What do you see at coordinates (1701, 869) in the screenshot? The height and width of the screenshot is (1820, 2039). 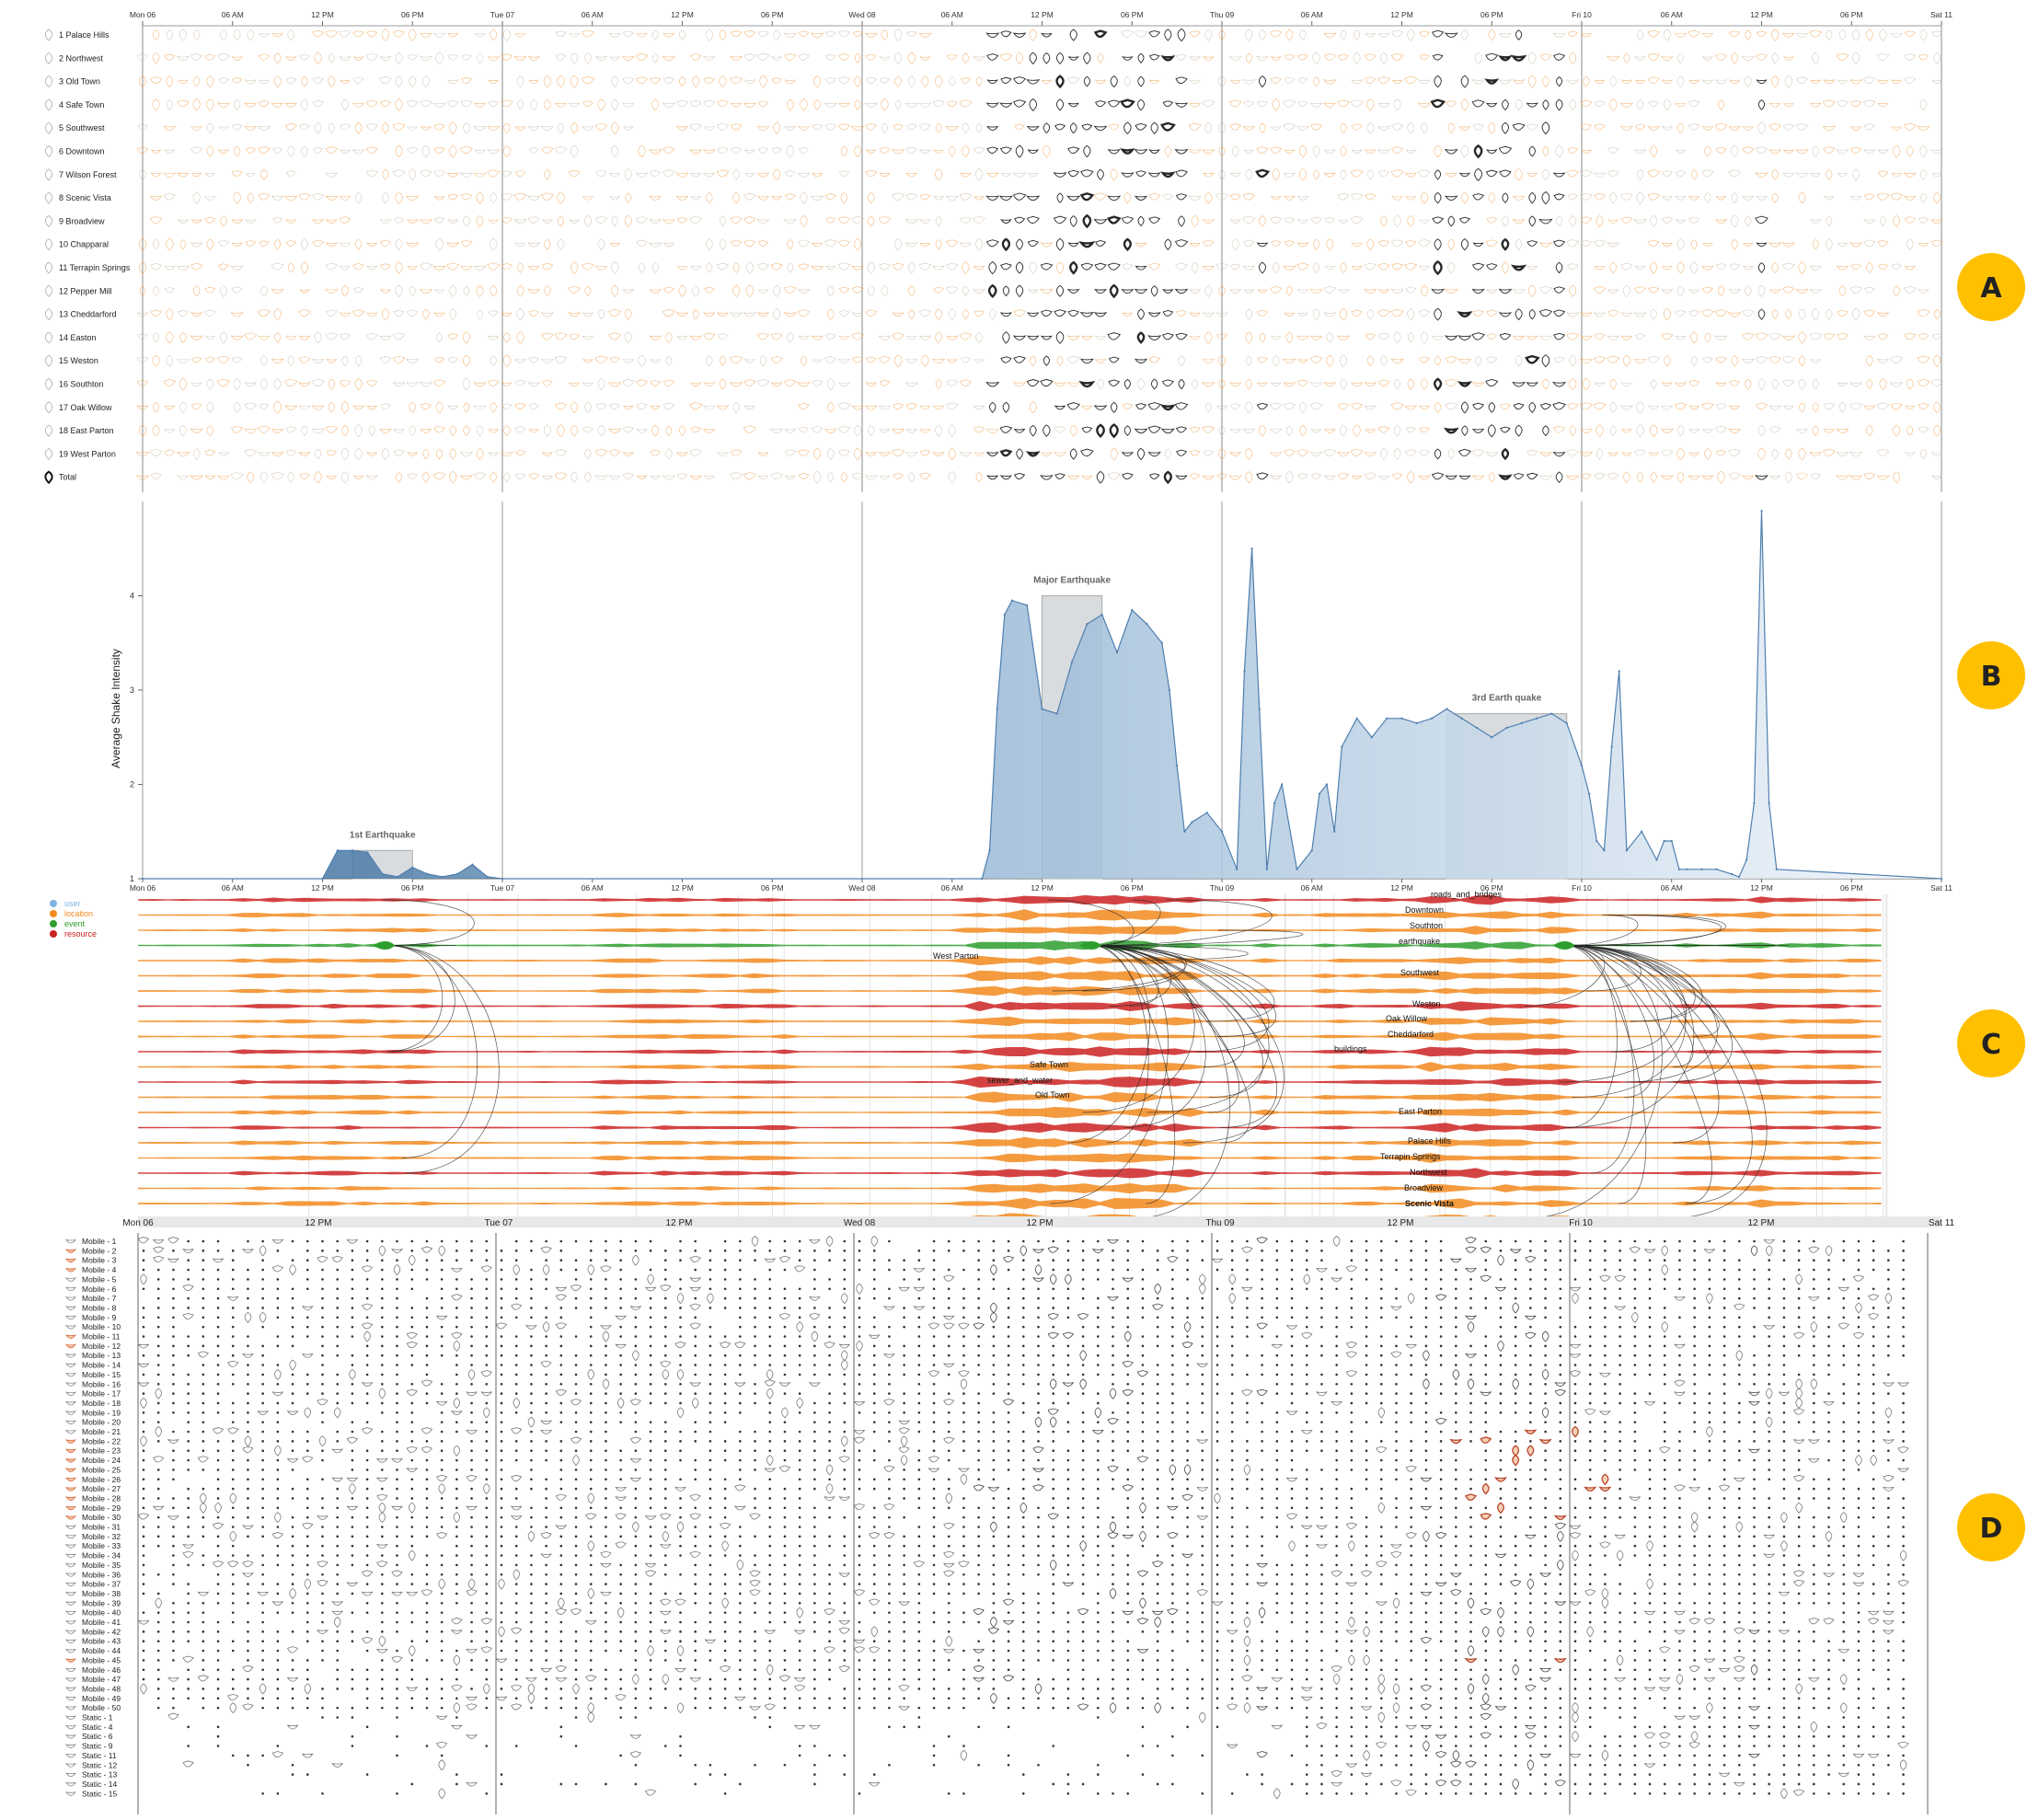 I see `panel-b-data-point` at bounding box center [1701, 869].